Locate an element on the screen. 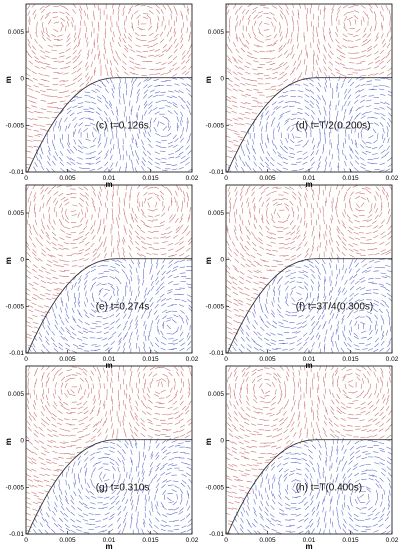 The height and width of the screenshot is (550, 404). x-tick-label: 0.02 is located at coordinates (392, 178).